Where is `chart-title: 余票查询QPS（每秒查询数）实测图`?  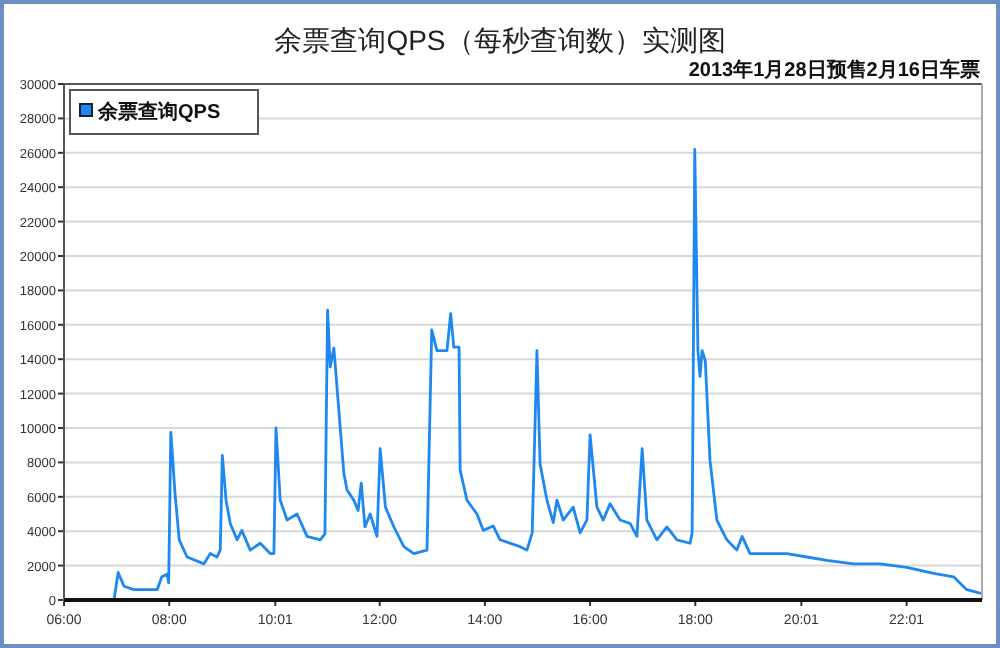
chart-title: 余票查询QPS（每秒查询数）实测图 is located at coordinates (500, 40).